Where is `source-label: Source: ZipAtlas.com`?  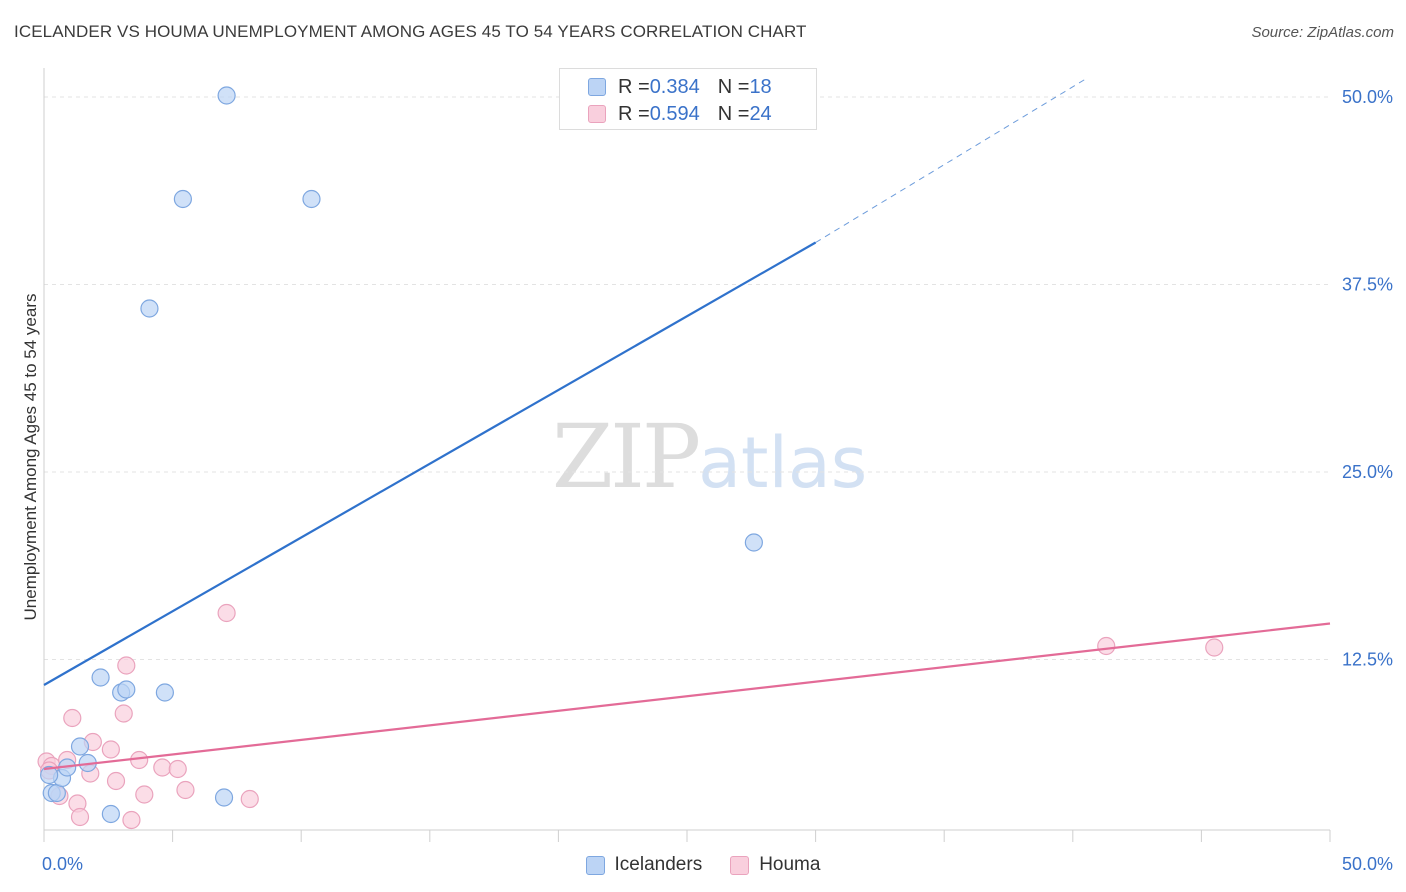
source-label: Source: ZipAtlas.com is located at coordinates (1322, 32).